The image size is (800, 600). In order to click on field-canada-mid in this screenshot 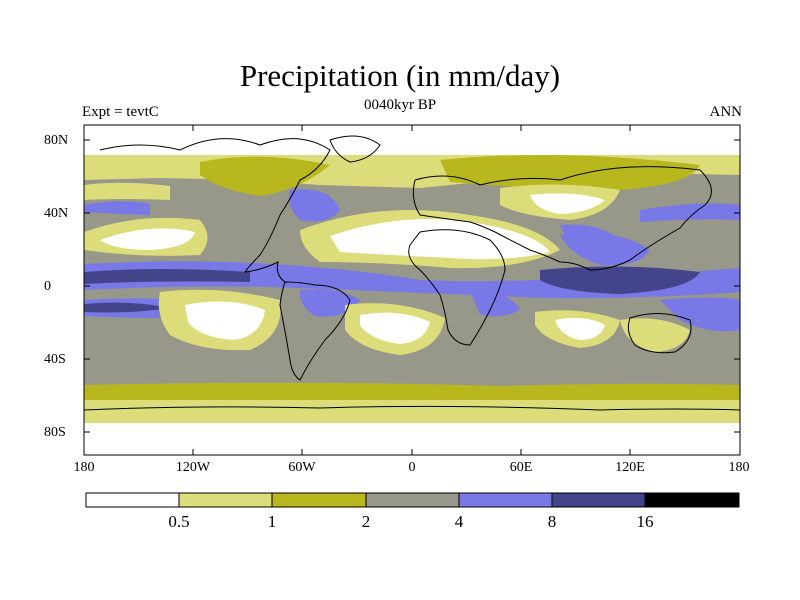, I will do `click(265, 176)`.